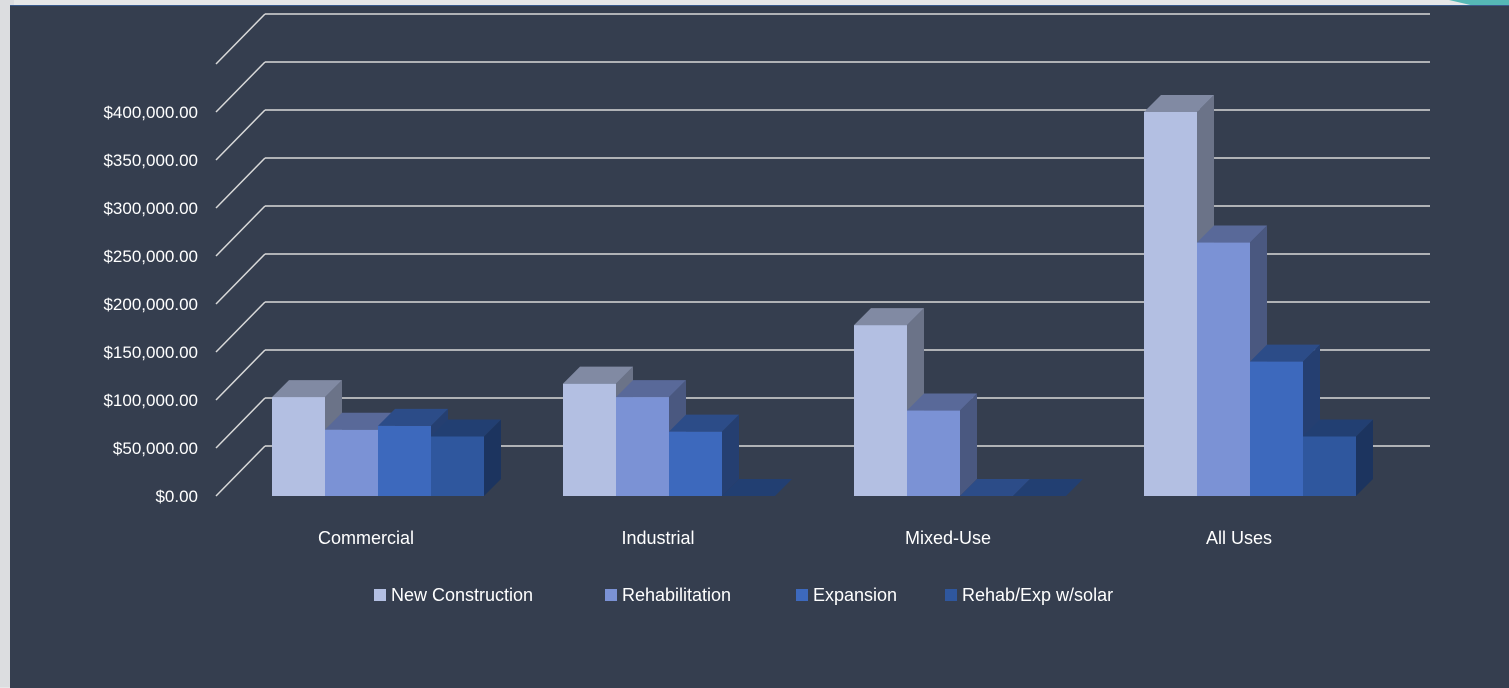 This screenshot has height=688, width=1509. Describe the element at coordinates (150, 256) in the screenshot. I see `y-tick-label: $250,000.00` at that location.